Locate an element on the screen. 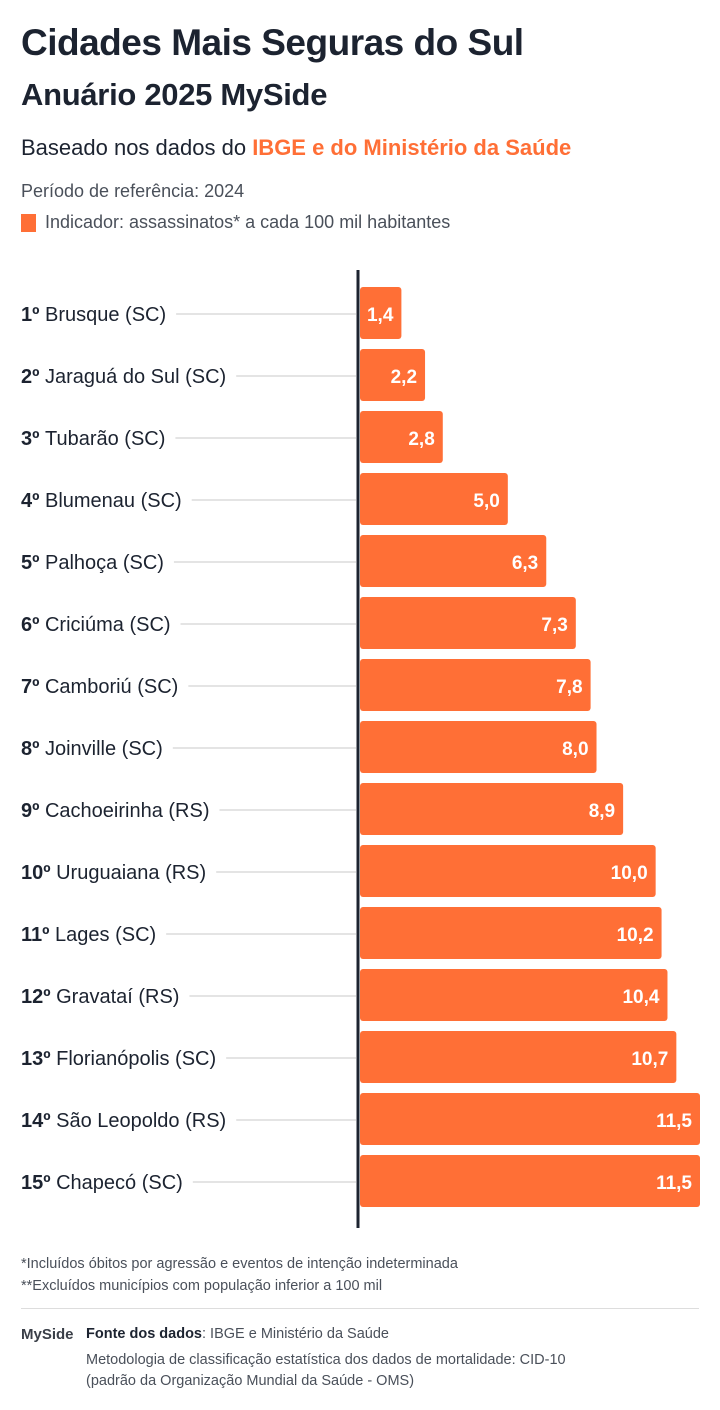  rank-label: 1º is located at coordinates (33, 315).